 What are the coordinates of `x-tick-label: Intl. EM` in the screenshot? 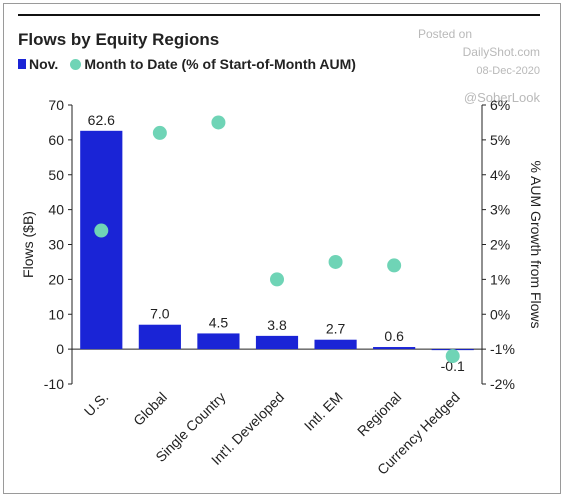 It's located at (323, 411).